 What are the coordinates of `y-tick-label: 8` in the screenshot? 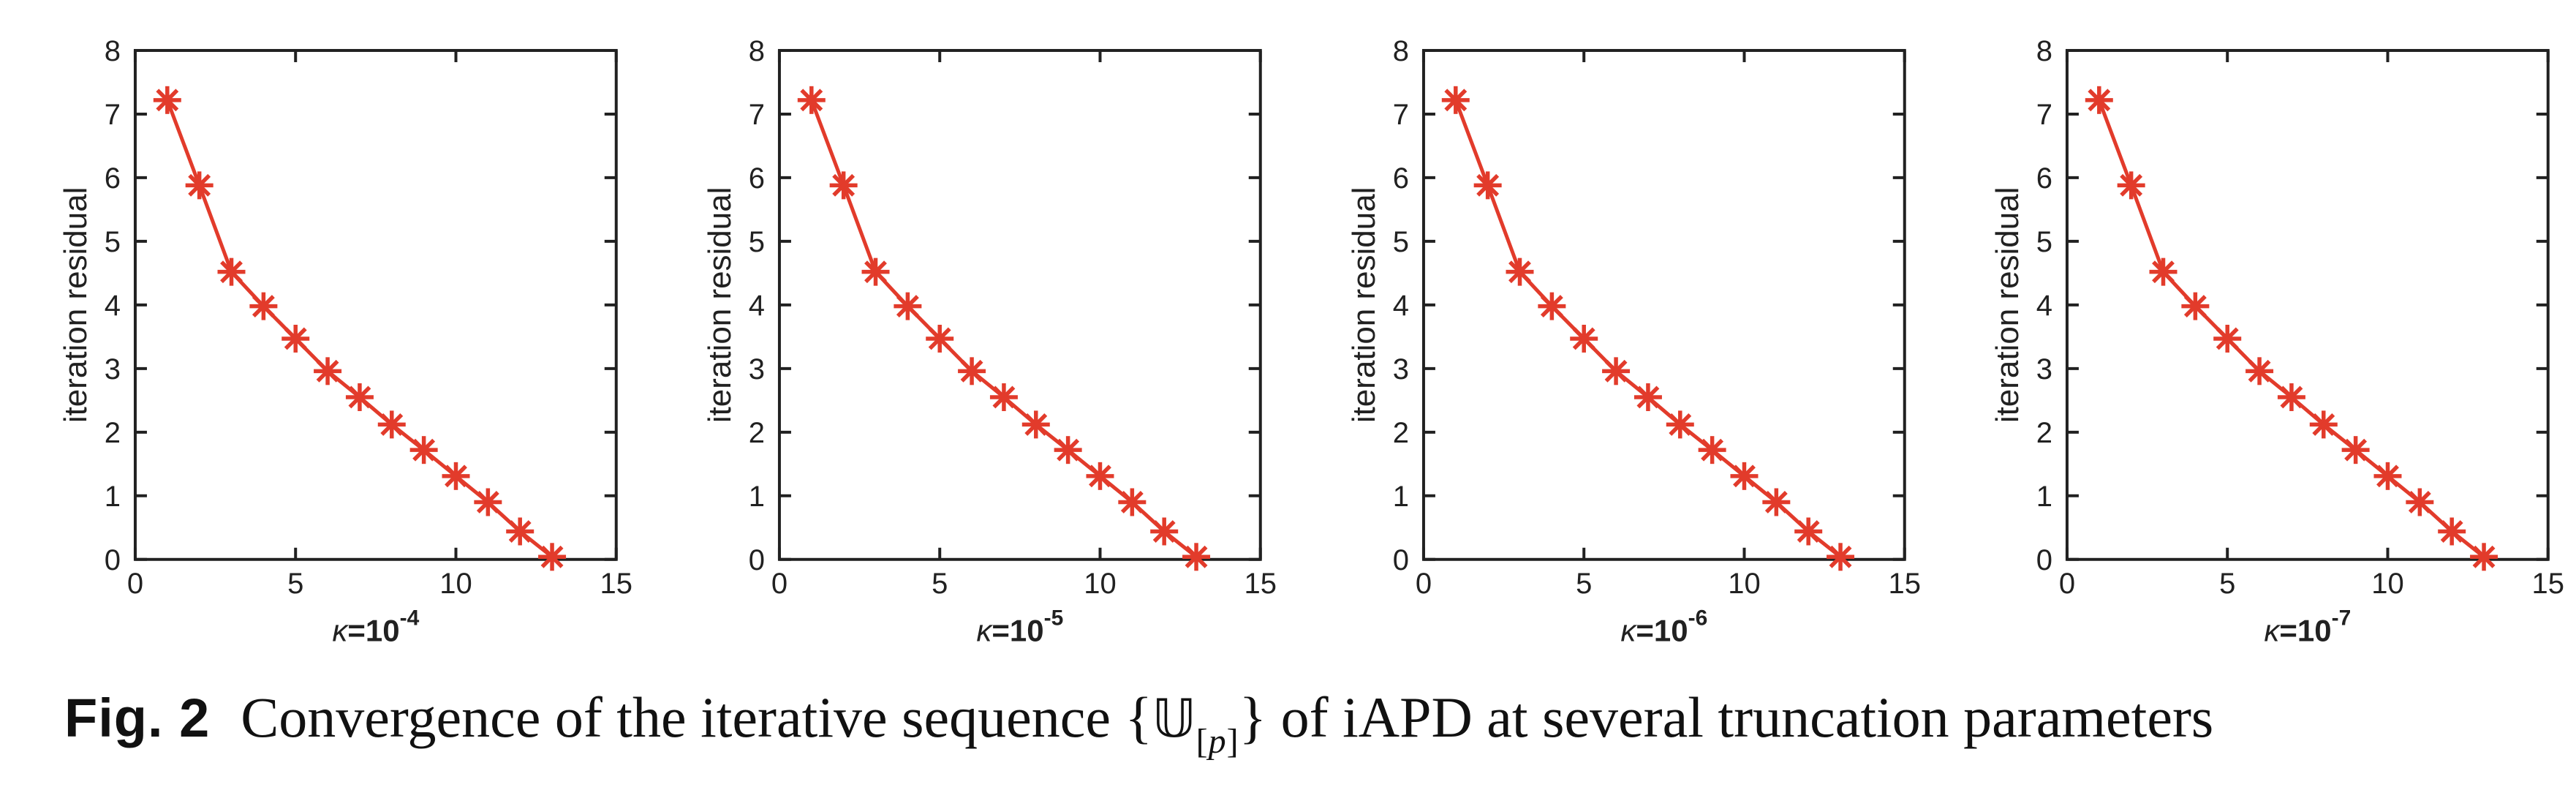 It's located at (113, 51).